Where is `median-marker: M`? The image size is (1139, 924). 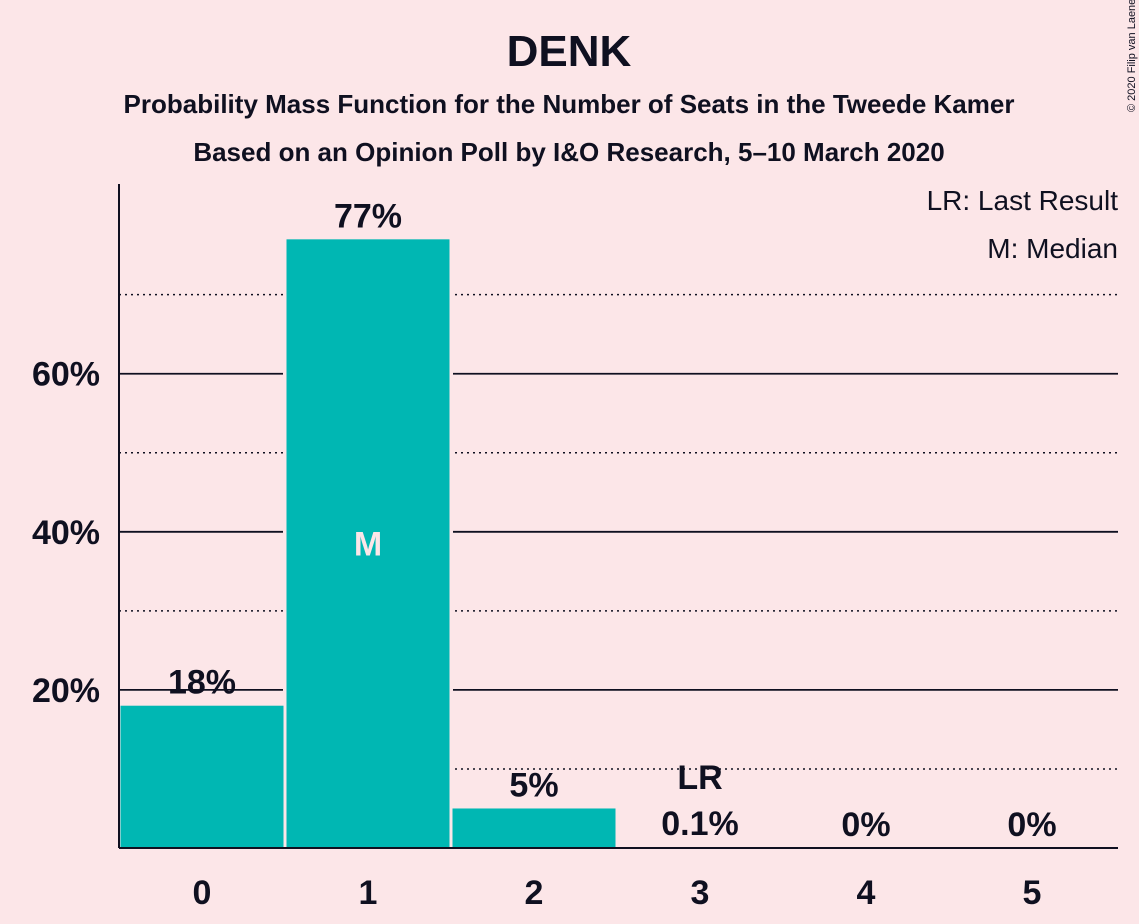 median-marker: M is located at coordinates (368, 545).